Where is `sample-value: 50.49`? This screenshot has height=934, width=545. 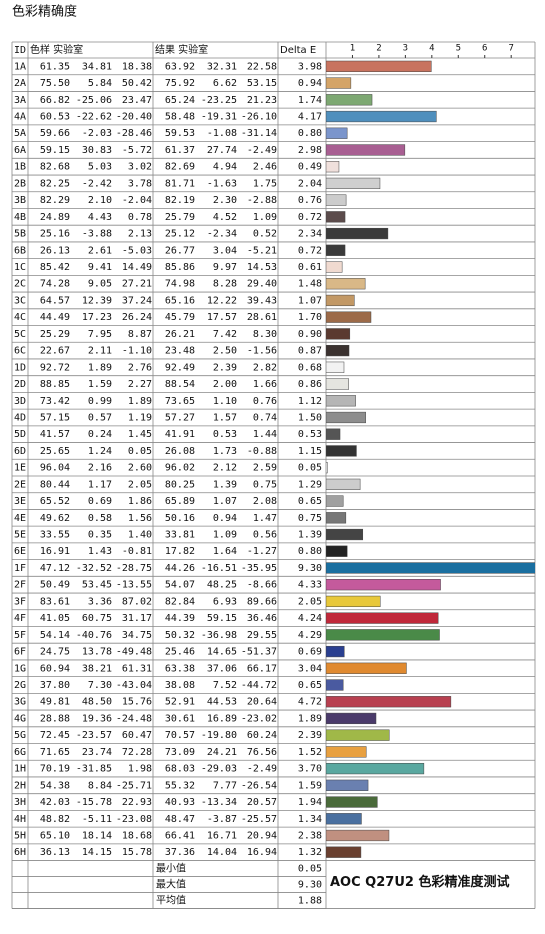 sample-value: 50.49 is located at coordinates (55, 585).